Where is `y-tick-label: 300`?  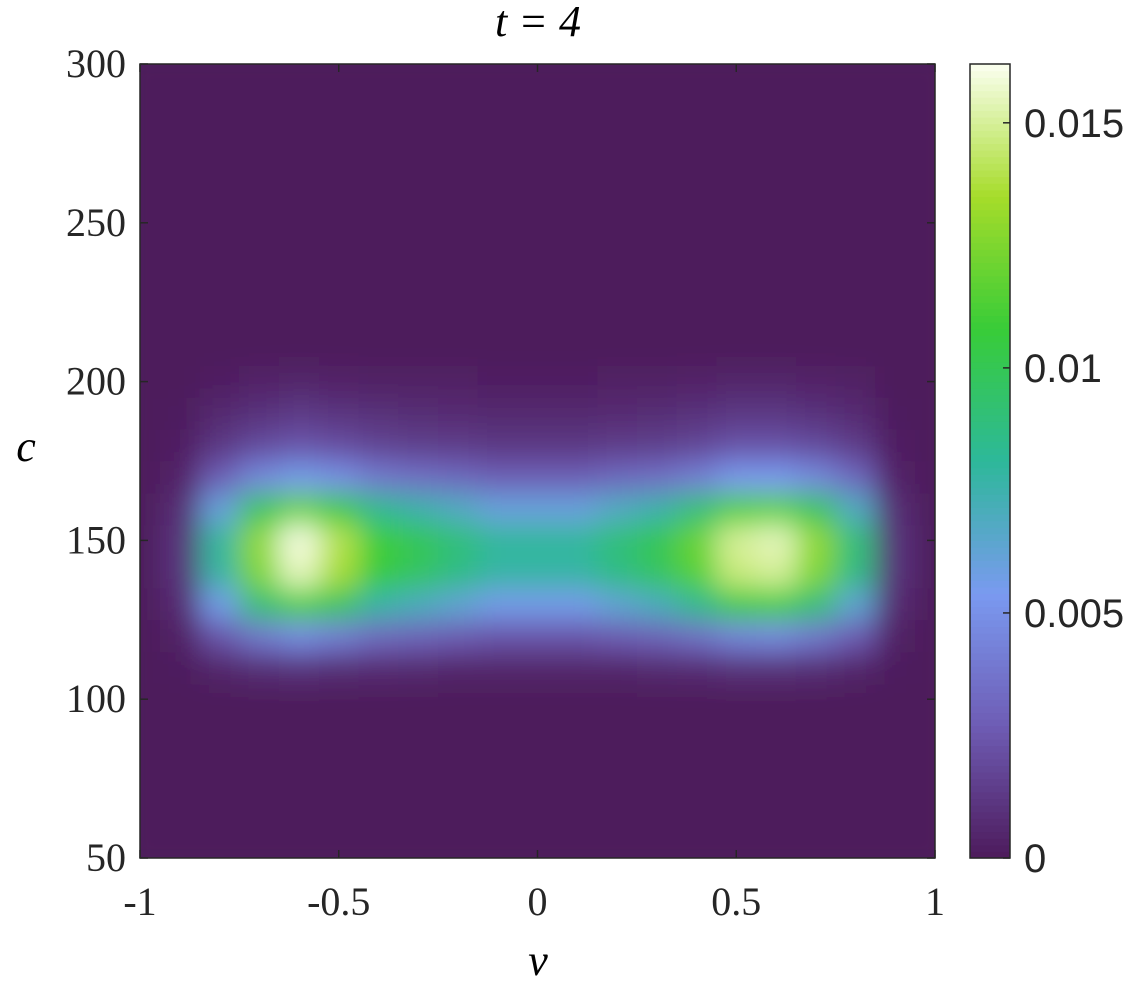 y-tick-label: 300 is located at coordinates (96, 63).